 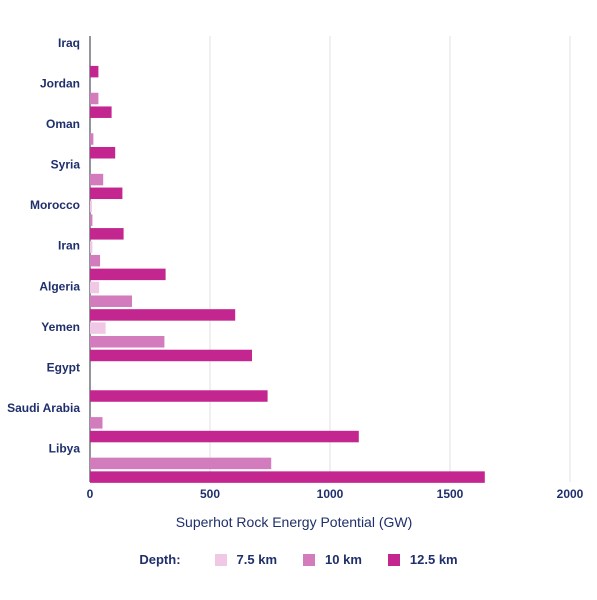 What do you see at coordinates (43, 408) in the screenshot?
I see `category-label-saudi-arabia: Saudi Arabia` at bounding box center [43, 408].